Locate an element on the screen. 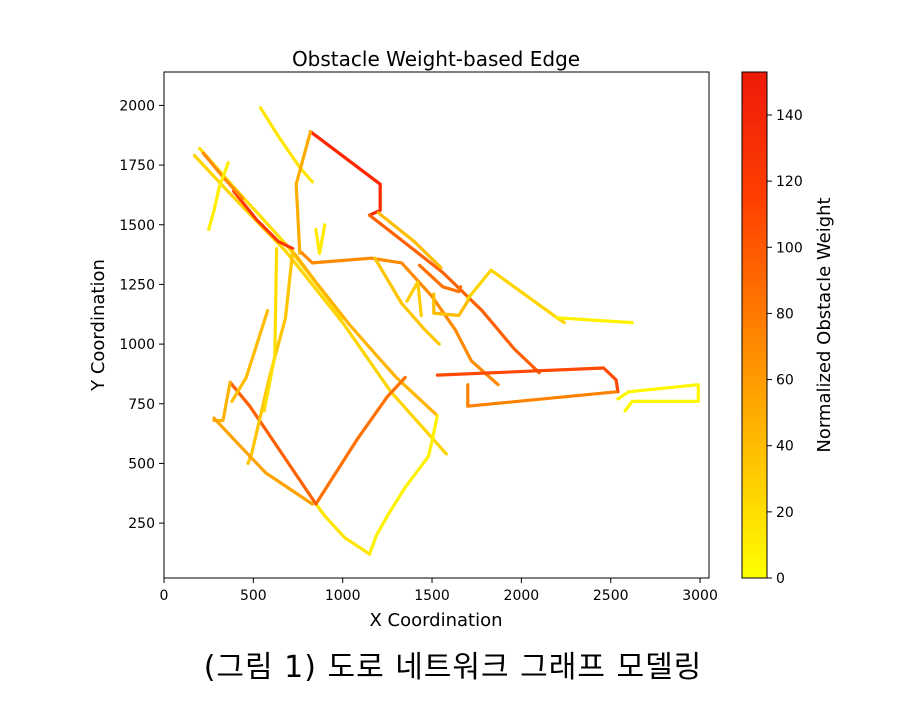  x-tick-label: 2500 is located at coordinates (611, 596).